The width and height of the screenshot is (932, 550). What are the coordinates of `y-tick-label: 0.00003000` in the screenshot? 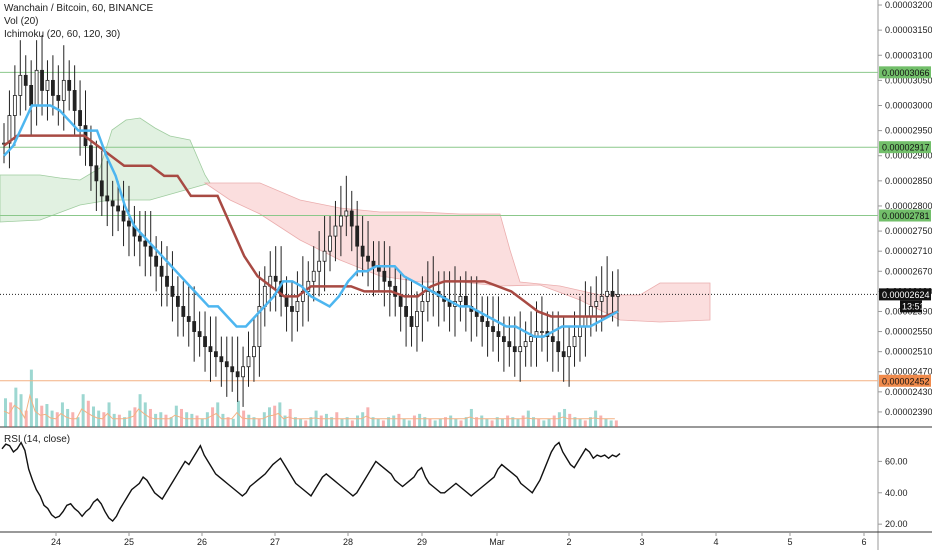 It's located at (908, 105).